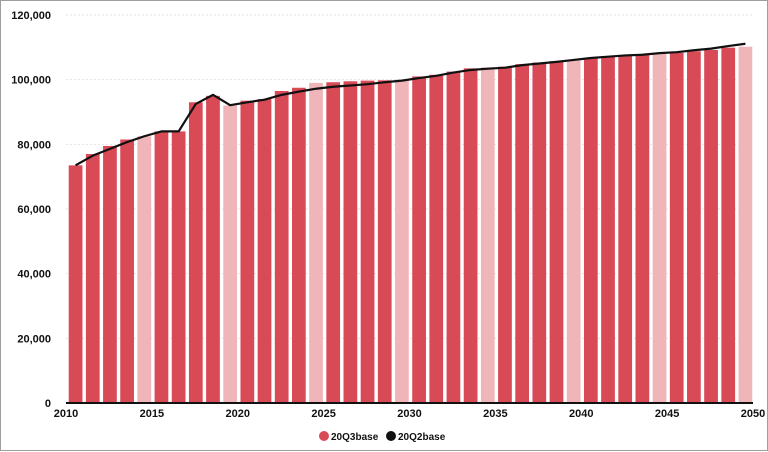 This screenshot has width=768, height=452. What do you see at coordinates (298, 245) in the screenshot?
I see `bar-2024` at bounding box center [298, 245].